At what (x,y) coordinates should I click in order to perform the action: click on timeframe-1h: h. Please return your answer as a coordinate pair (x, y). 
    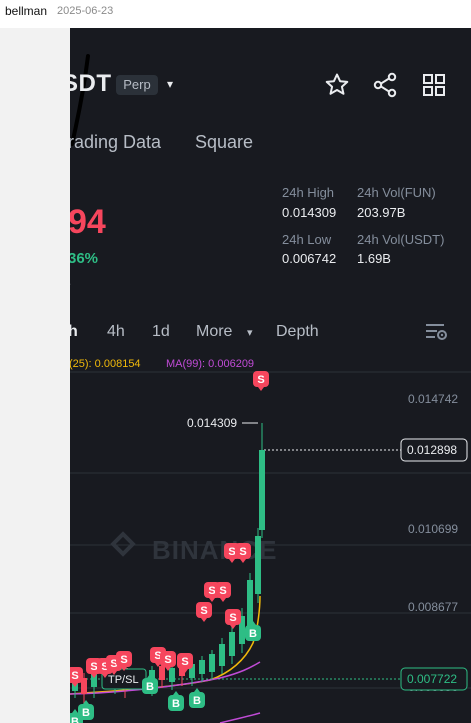
    Looking at the image, I should click on (74, 331).